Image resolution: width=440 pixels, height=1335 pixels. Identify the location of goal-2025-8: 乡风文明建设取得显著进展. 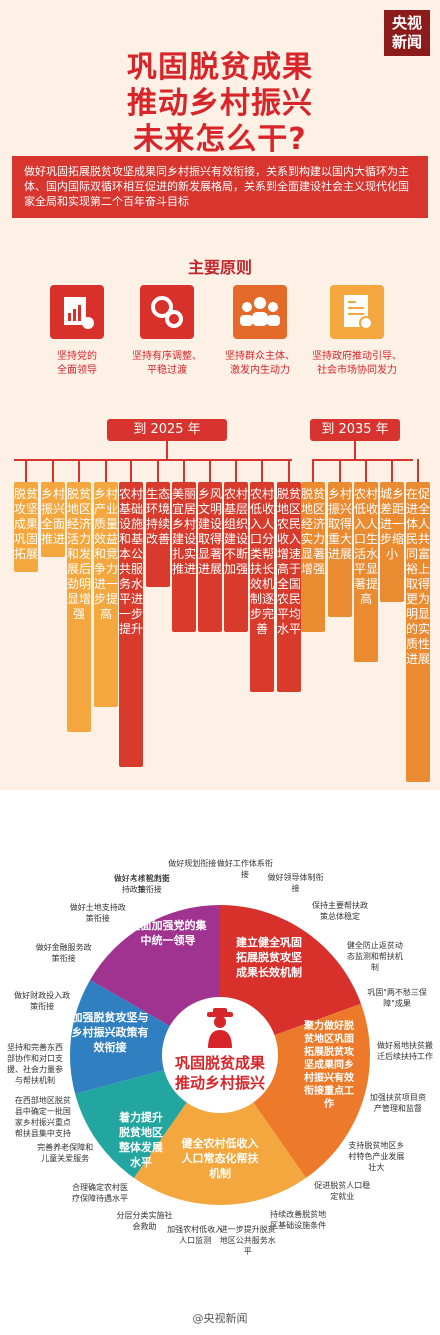
(210, 557).